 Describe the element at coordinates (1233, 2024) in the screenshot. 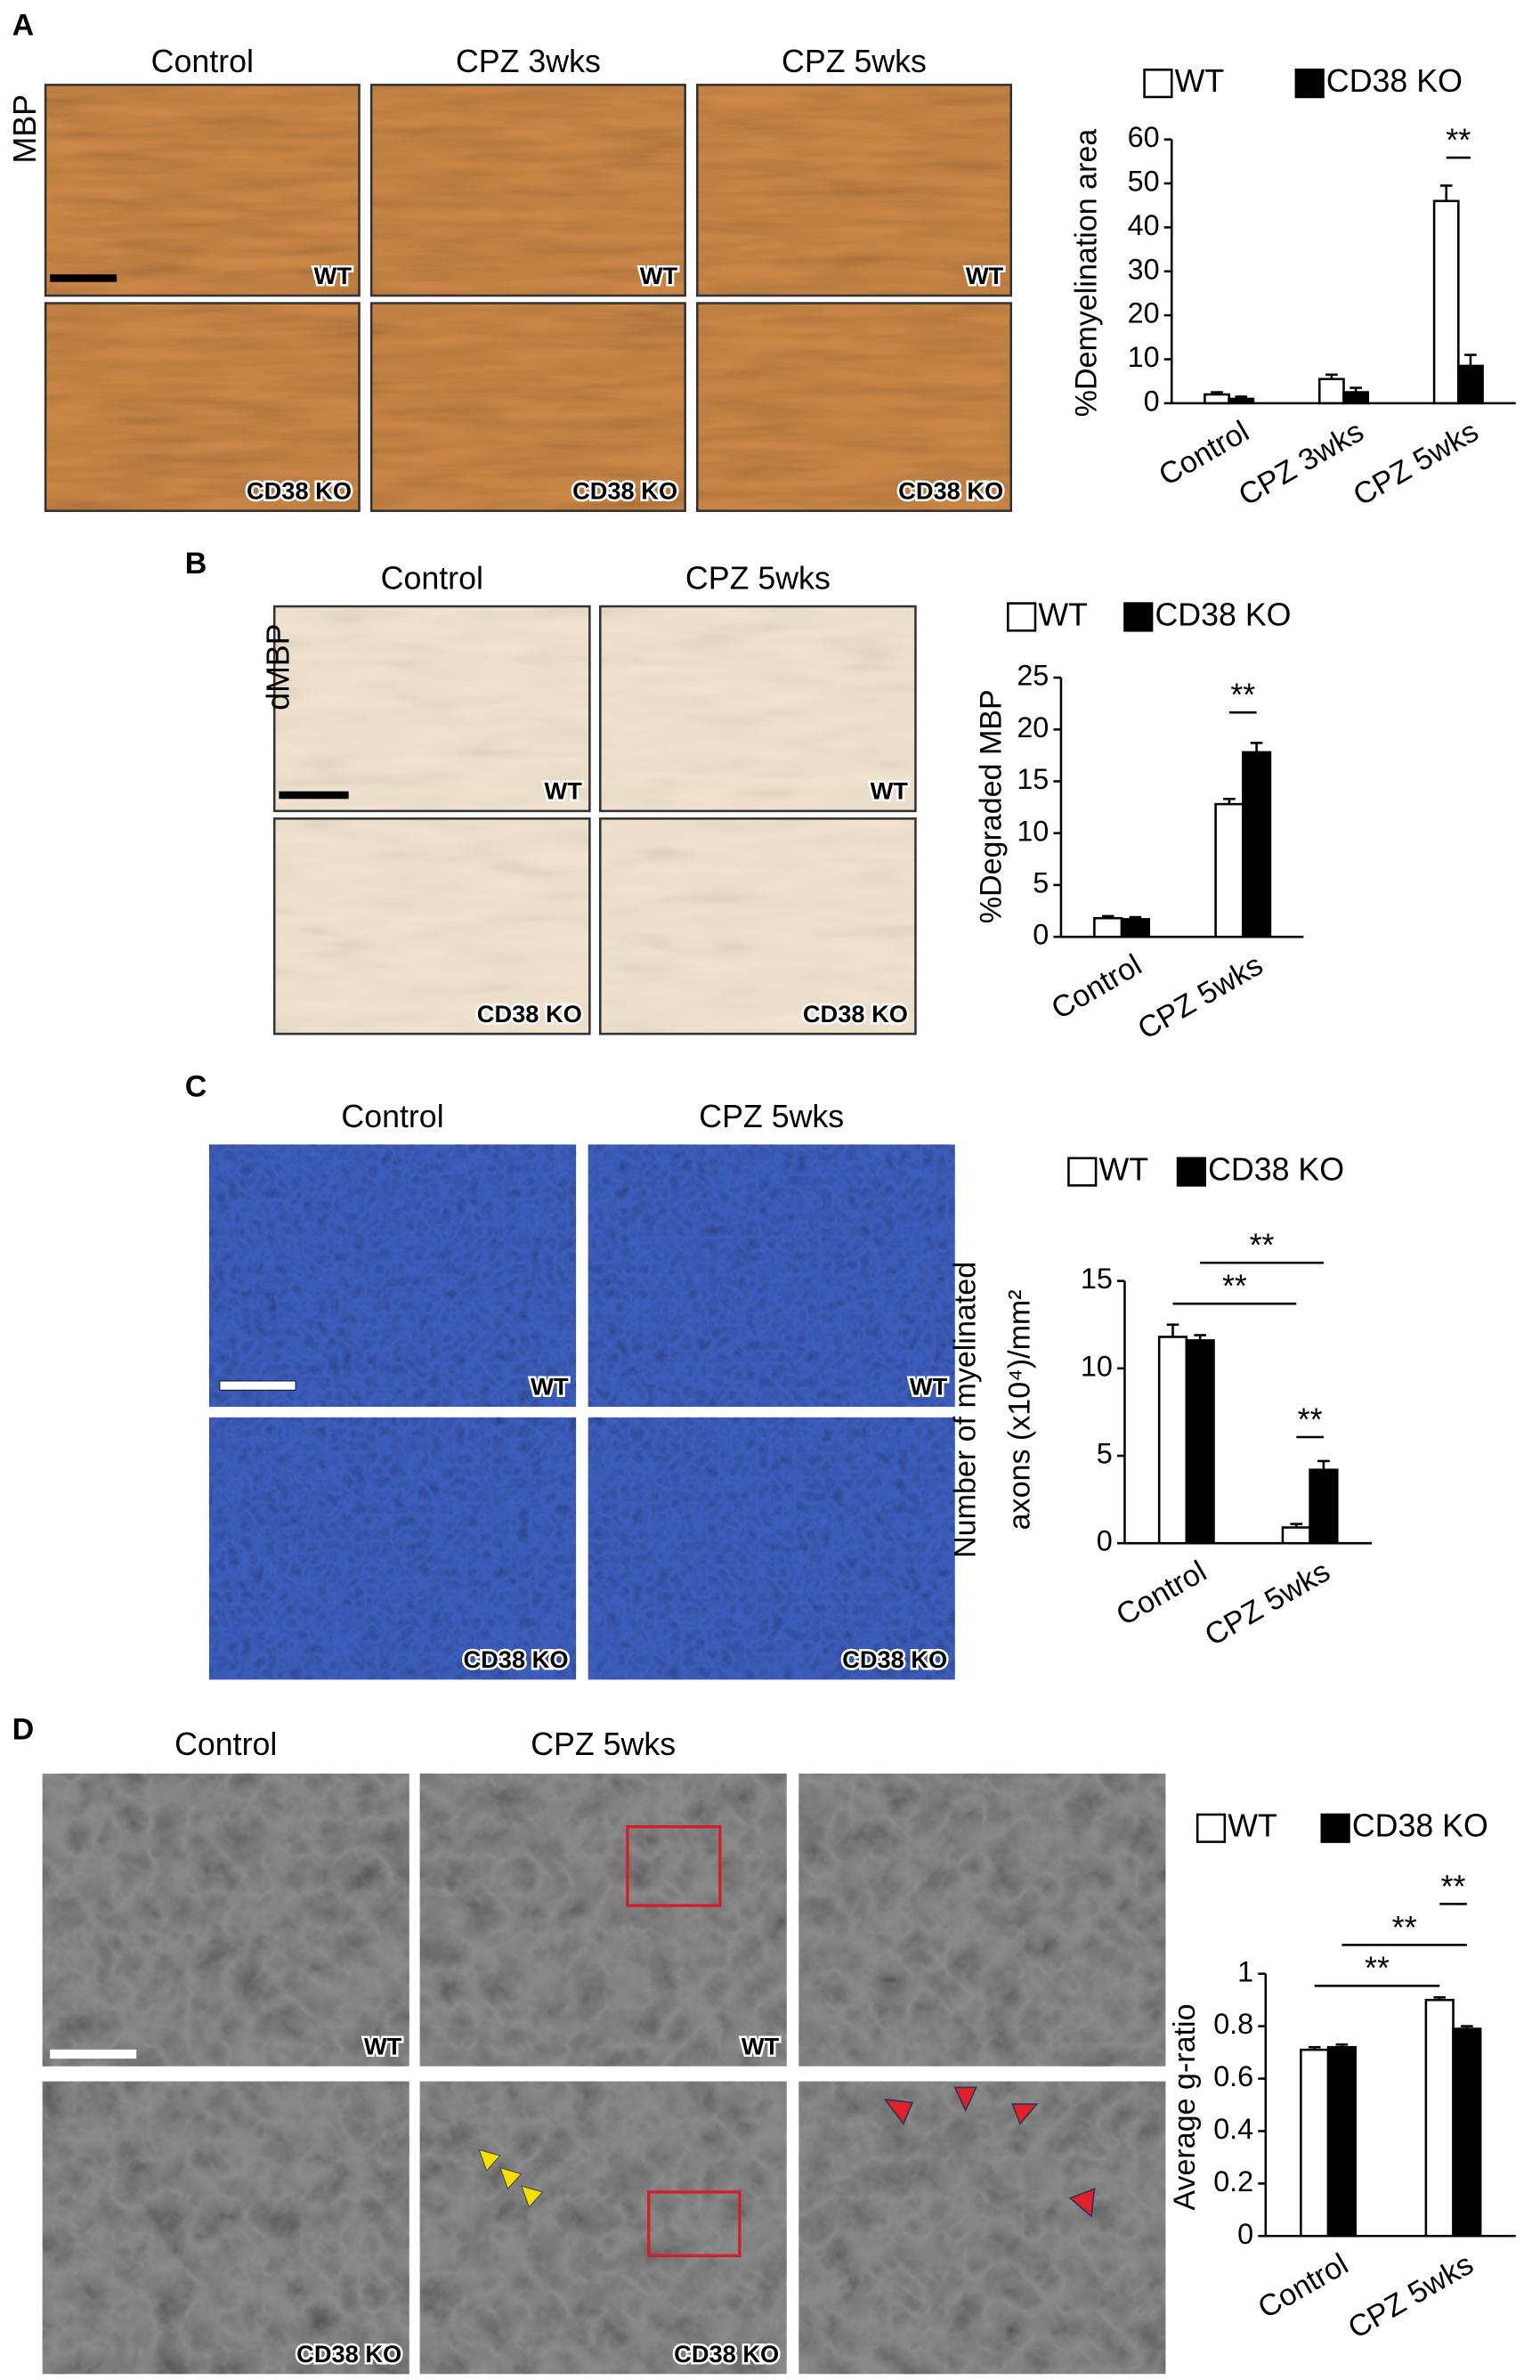

I see `y-tick-label: 0.8` at that location.